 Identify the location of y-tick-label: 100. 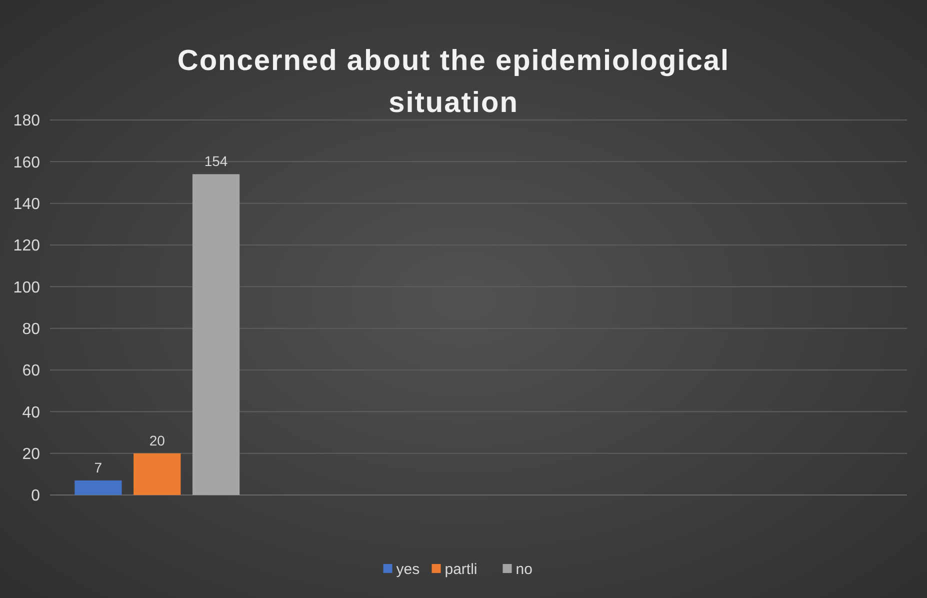
(26, 287).